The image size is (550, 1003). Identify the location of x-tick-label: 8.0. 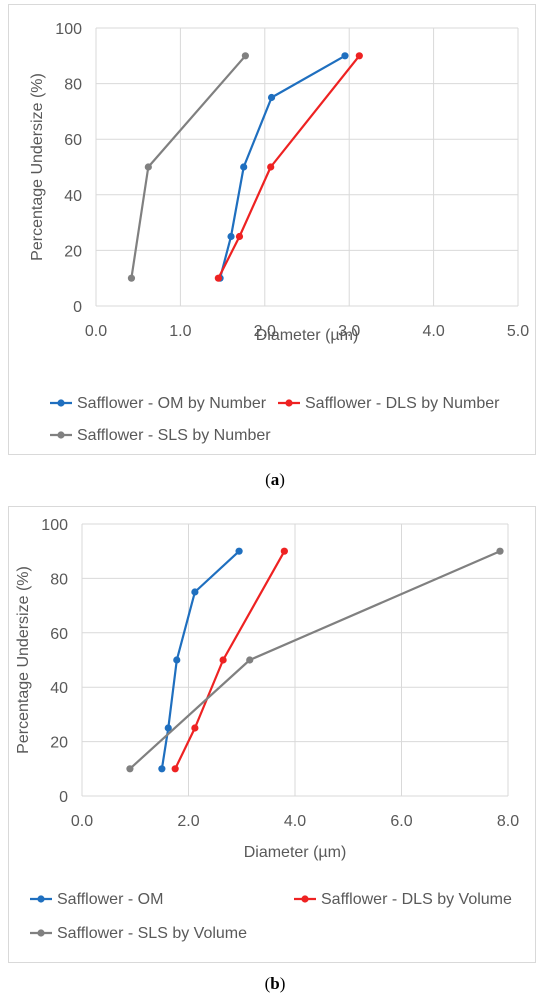
(508, 821).